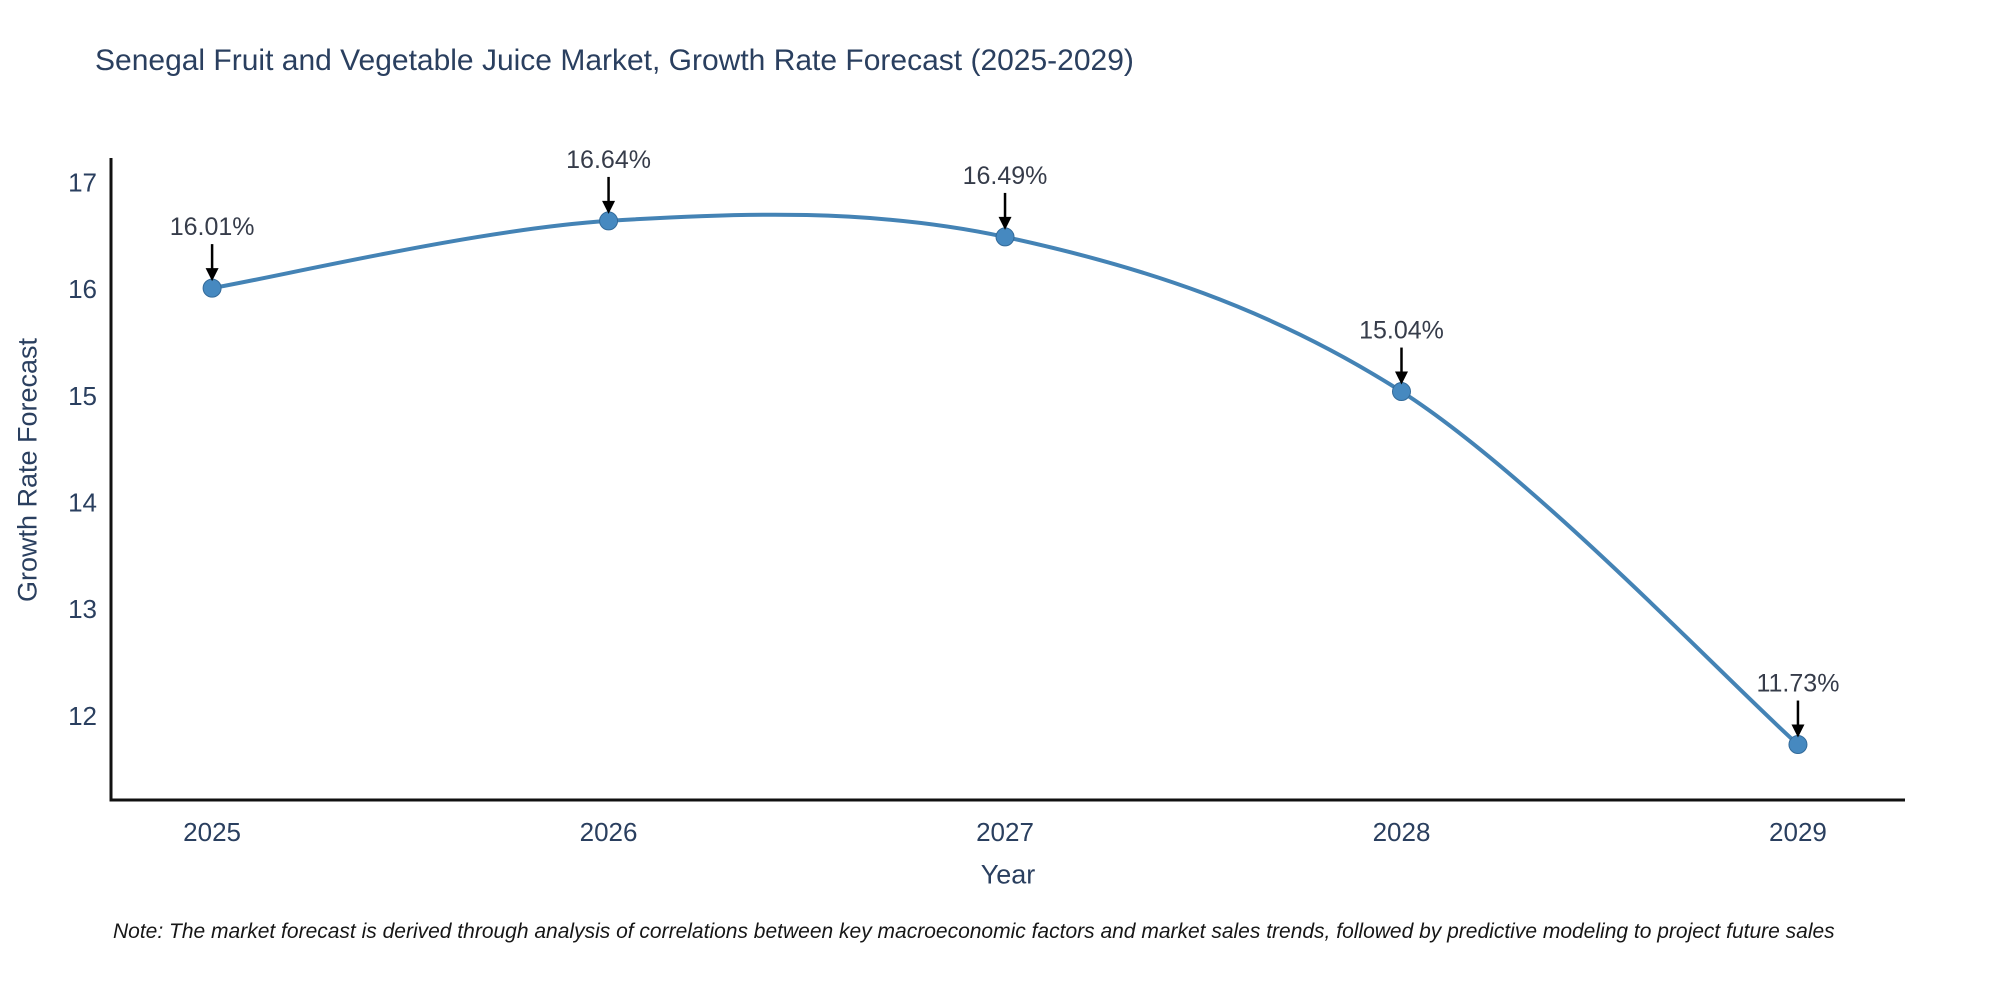 The height and width of the screenshot is (1000, 2000). I want to click on y-tick-label: 15, so click(82, 396).